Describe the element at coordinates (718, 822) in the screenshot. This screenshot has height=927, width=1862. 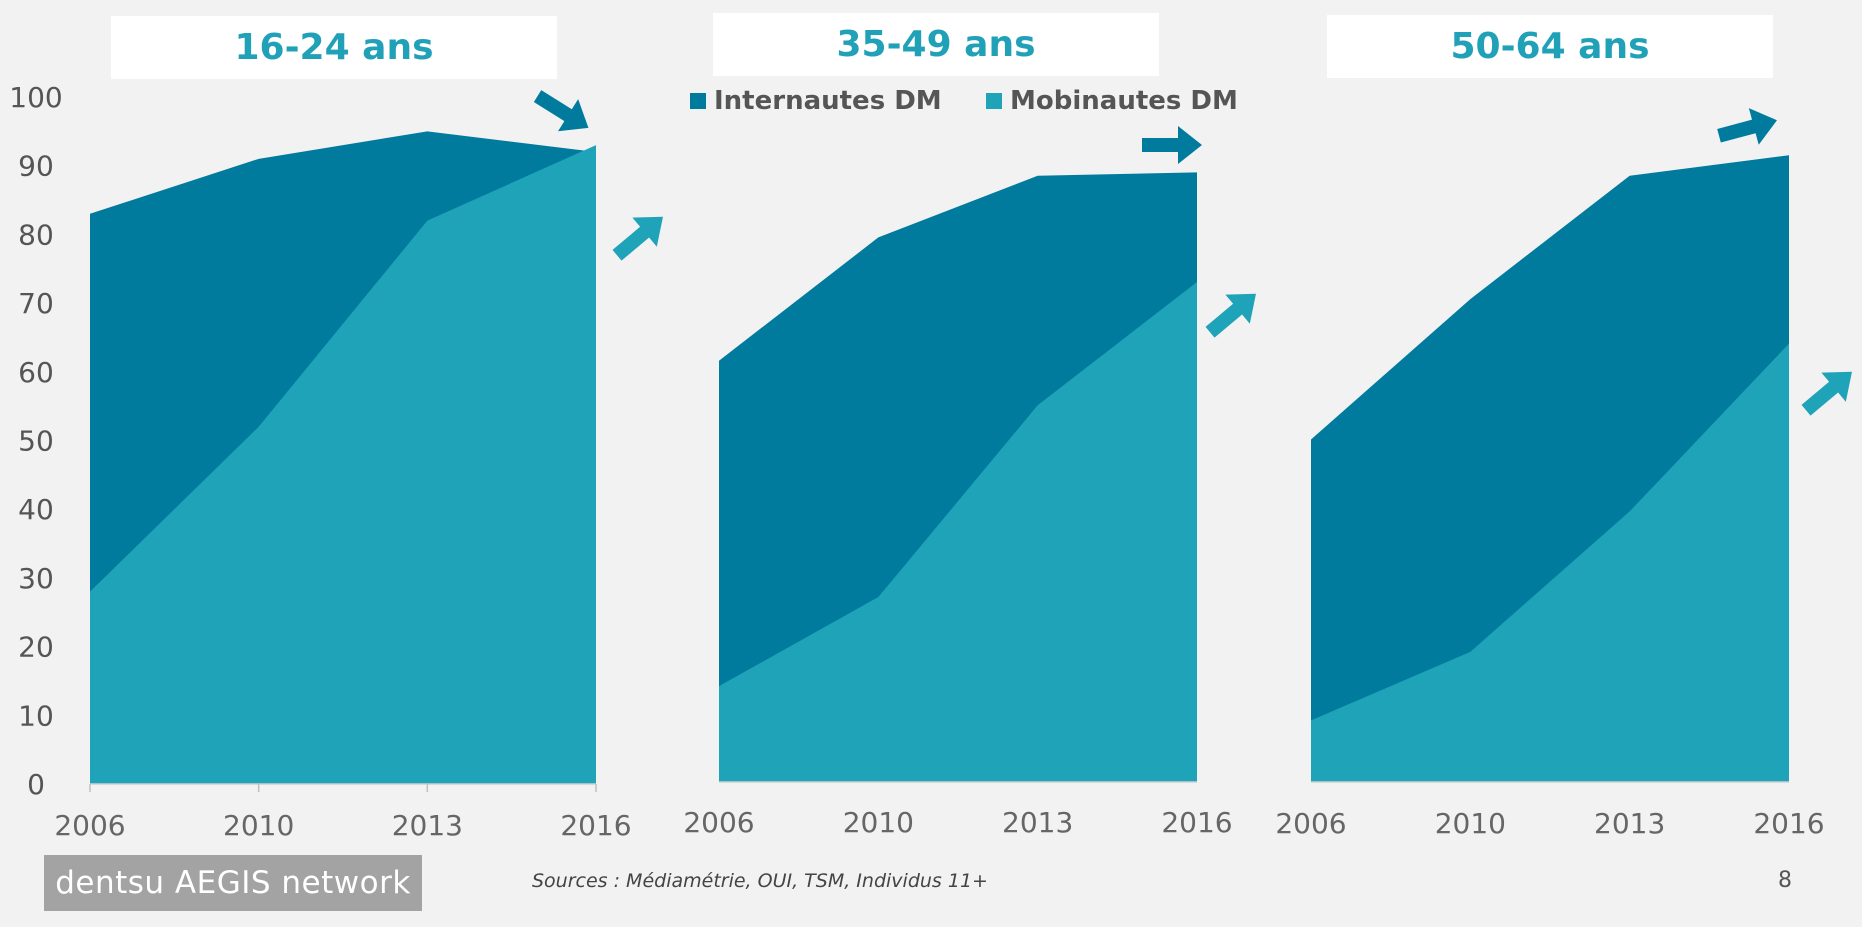
I see `x-tick-label-2-2006: 2006` at that location.